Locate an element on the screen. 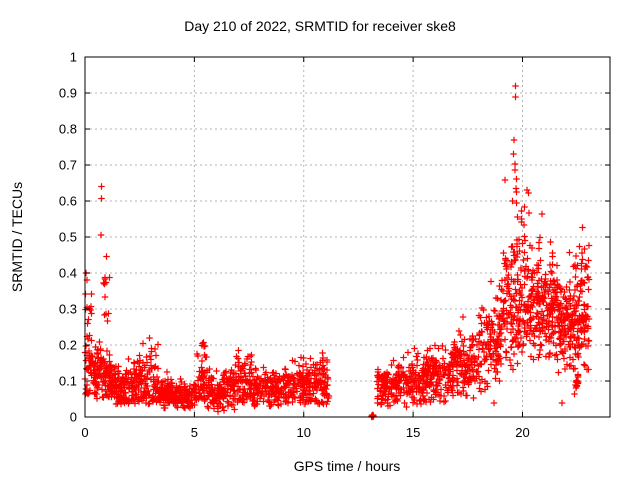  y-axis-label: SRMTID / TECUs is located at coordinates (17, 237).